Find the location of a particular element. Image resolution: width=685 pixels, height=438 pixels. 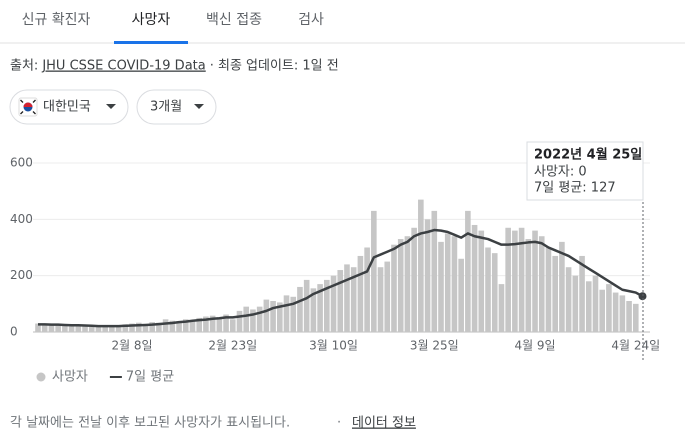

footer-link: 데이터 정보 is located at coordinates (384, 423).